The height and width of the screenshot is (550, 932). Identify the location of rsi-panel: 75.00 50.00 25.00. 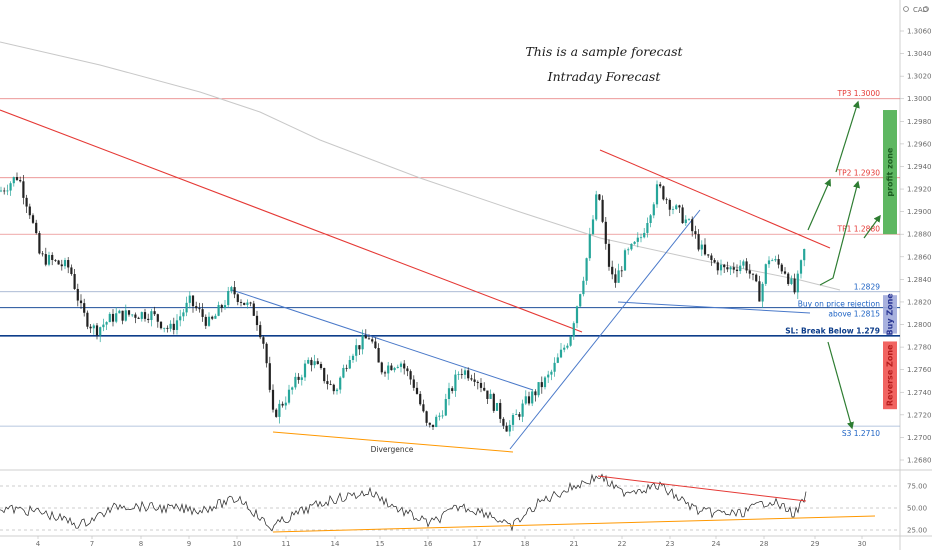
(463, 504).